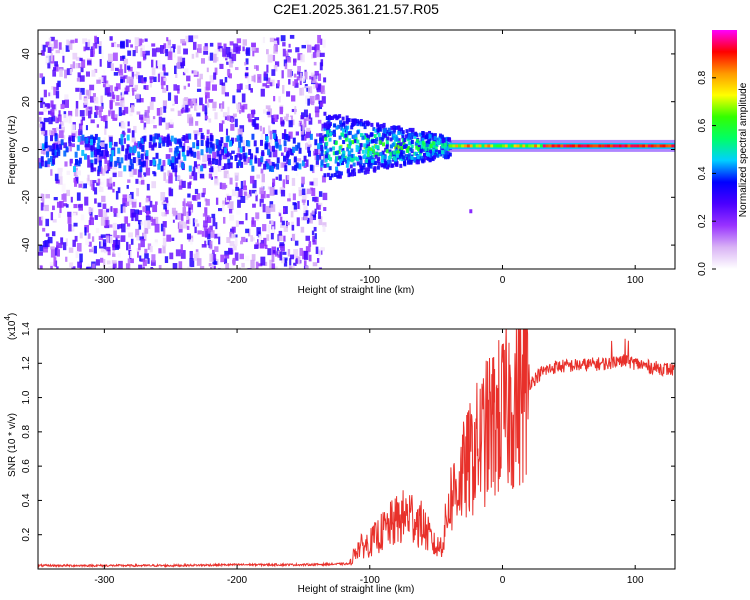  What do you see at coordinates (635, 280) in the screenshot?
I see `x-tick-label: 100` at bounding box center [635, 280].